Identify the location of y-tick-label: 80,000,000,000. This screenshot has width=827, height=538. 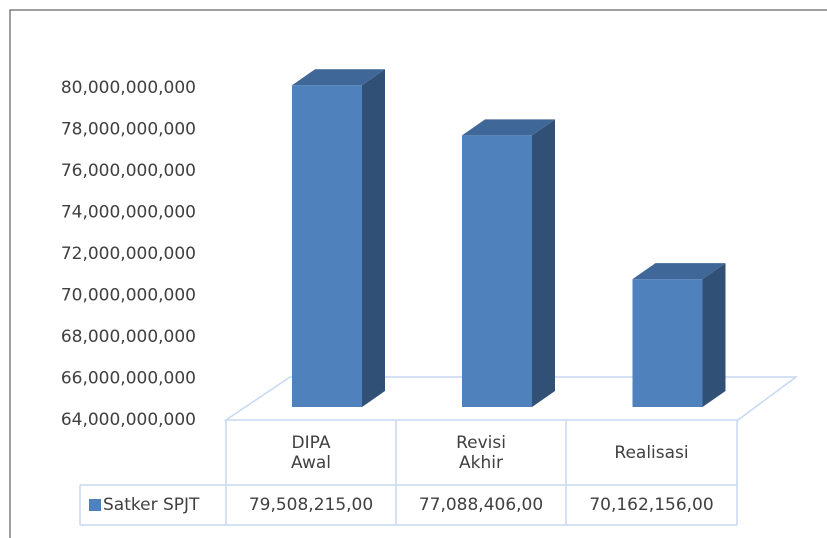
(128, 88).